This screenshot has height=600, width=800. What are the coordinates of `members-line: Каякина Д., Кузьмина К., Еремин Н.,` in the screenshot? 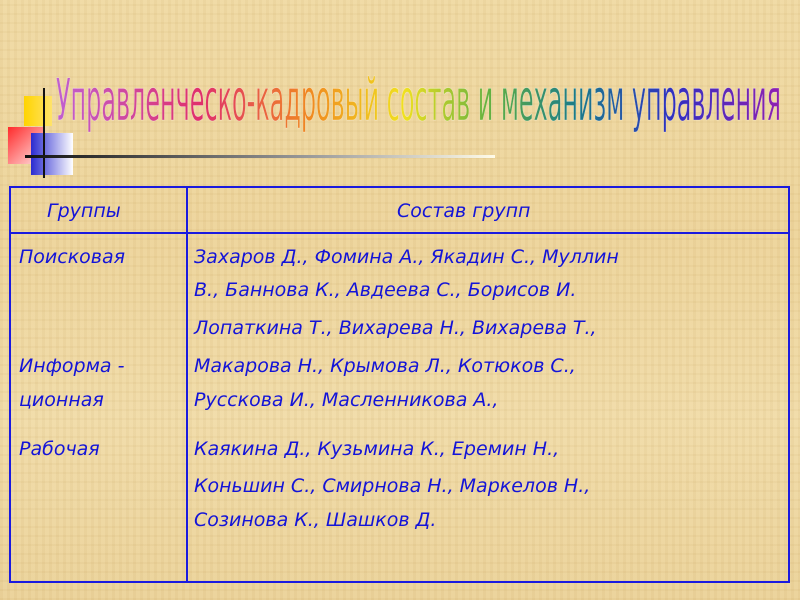 It's located at (377, 449).